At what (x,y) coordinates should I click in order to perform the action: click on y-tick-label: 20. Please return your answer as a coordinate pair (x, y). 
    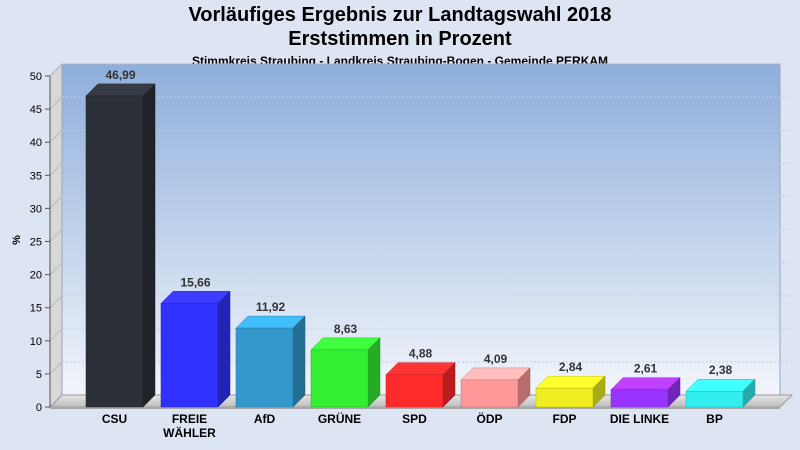
    Looking at the image, I should click on (36, 276).